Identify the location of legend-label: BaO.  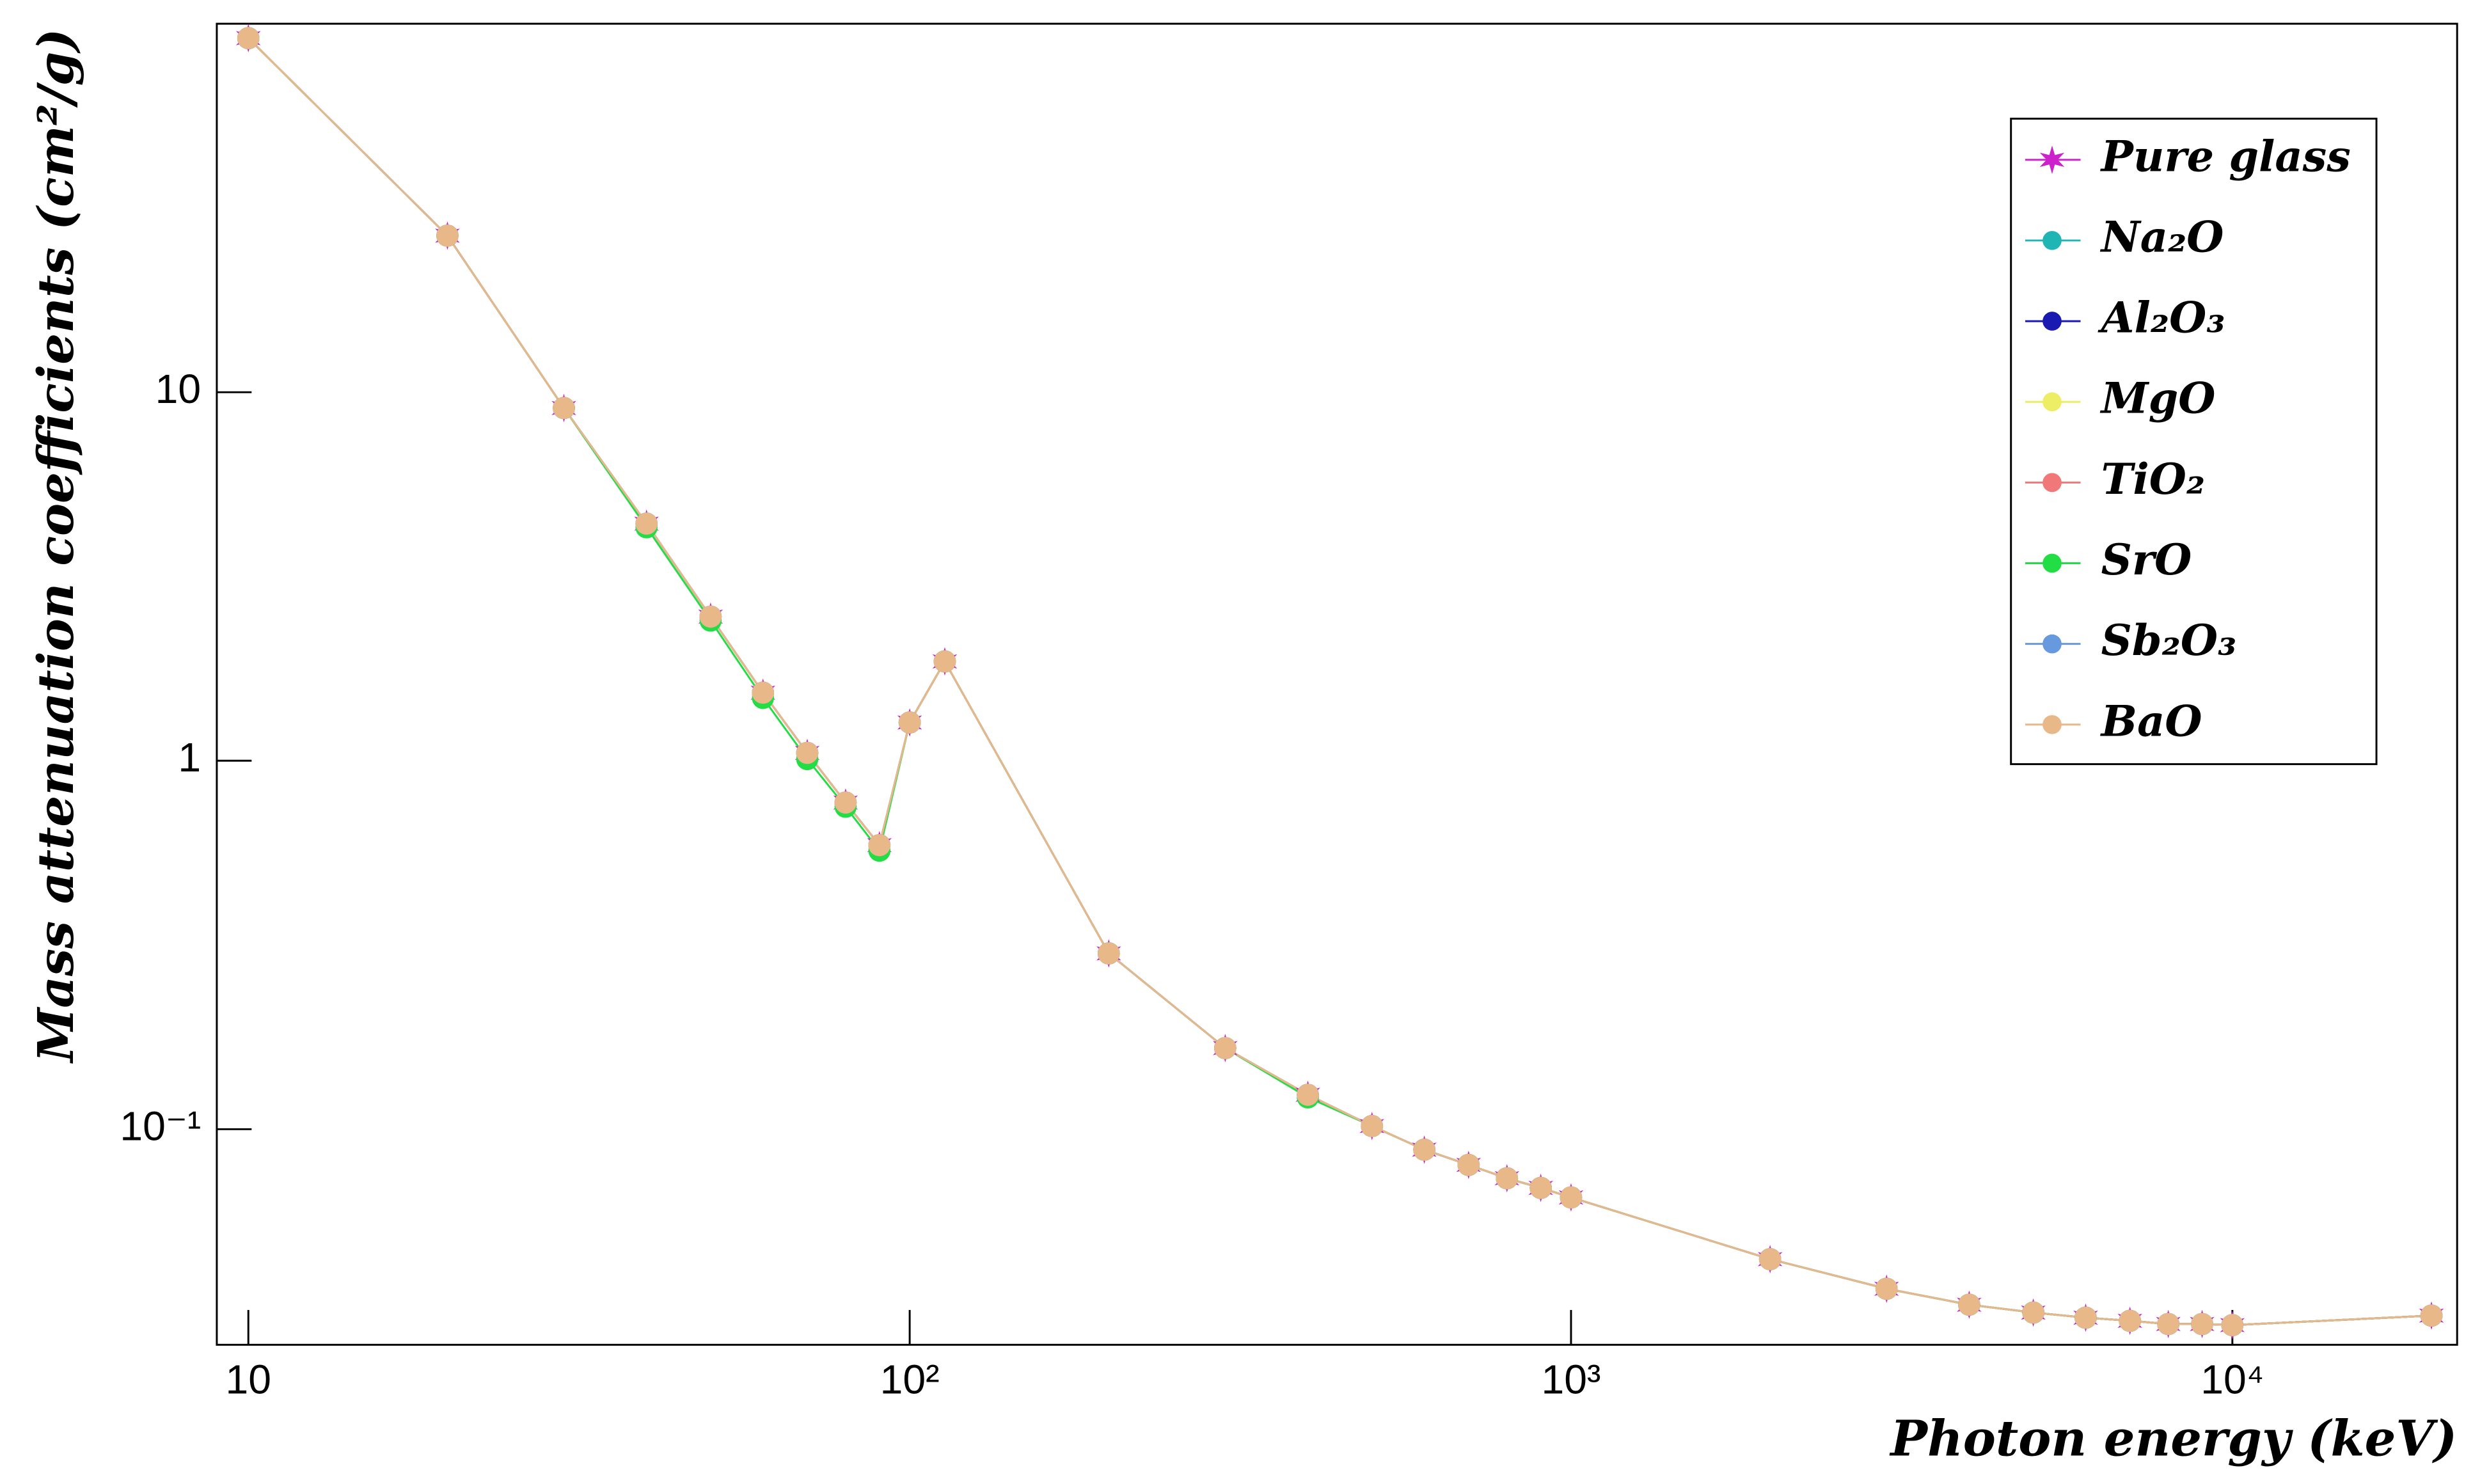
(2151, 720).